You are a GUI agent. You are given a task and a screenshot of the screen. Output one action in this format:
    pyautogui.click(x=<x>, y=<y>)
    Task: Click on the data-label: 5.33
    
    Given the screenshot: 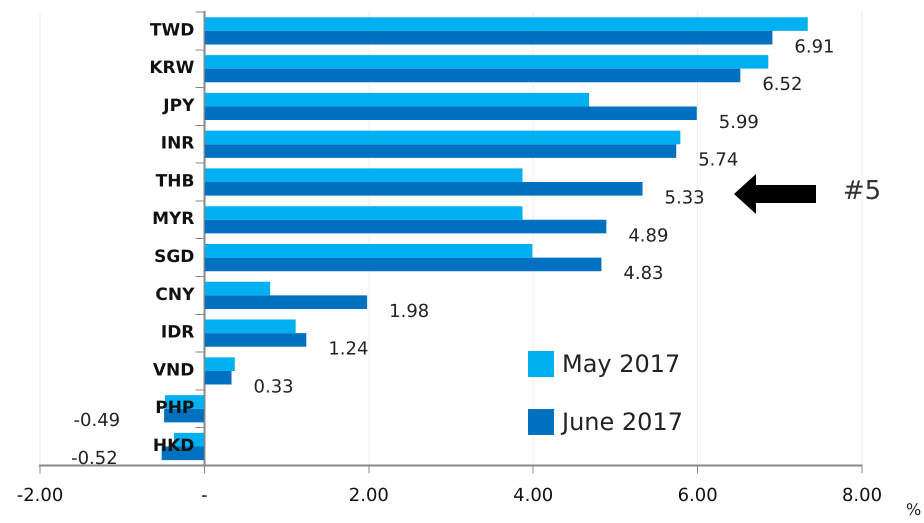 What is the action you would take?
    pyautogui.click(x=684, y=198)
    